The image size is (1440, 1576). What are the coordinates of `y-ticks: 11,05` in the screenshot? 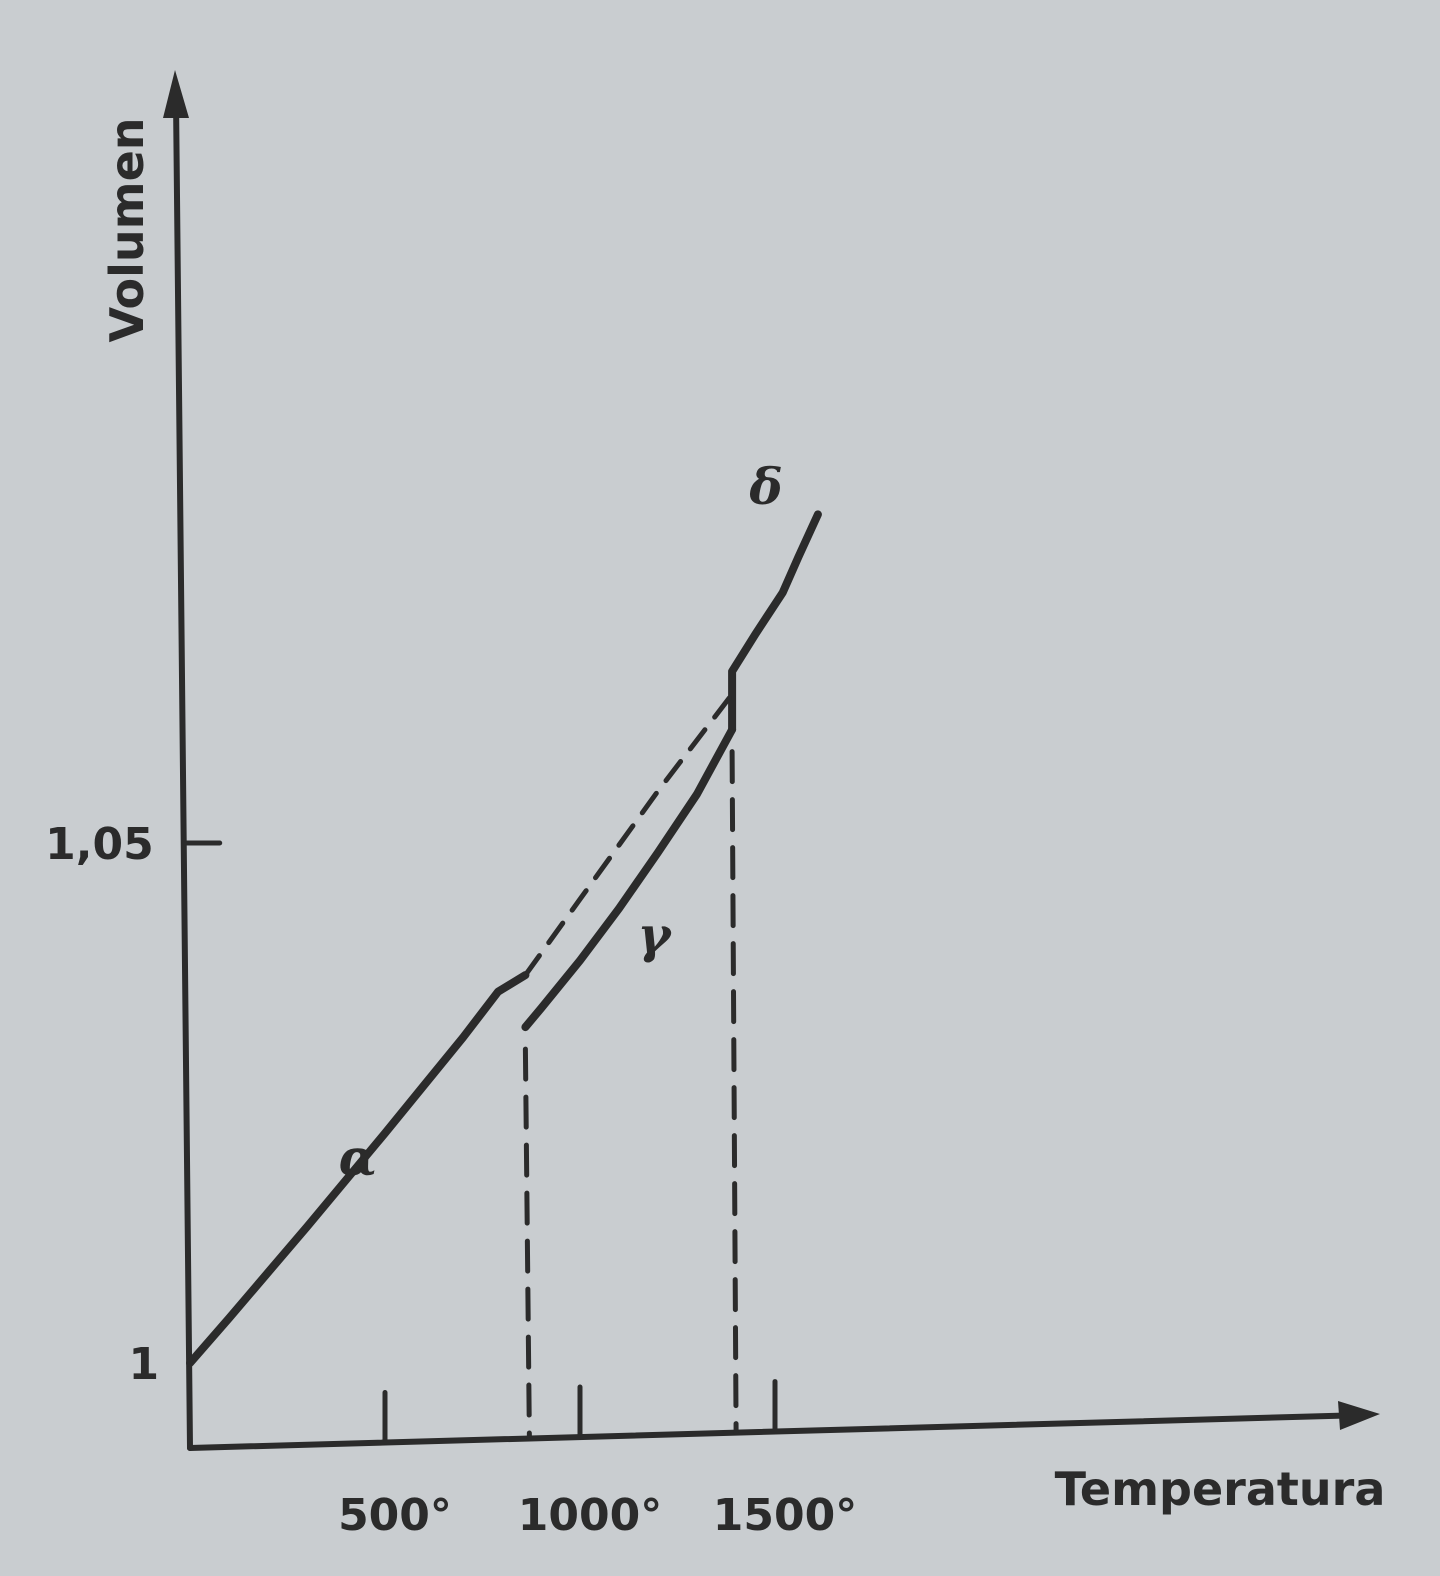 It's located at (134, 1104).